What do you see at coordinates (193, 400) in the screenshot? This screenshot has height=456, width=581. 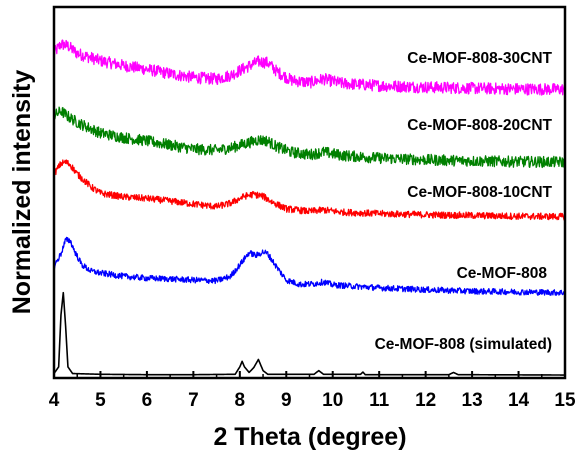 I see `x-tick-label-7: 7` at bounding box center [193, 400].